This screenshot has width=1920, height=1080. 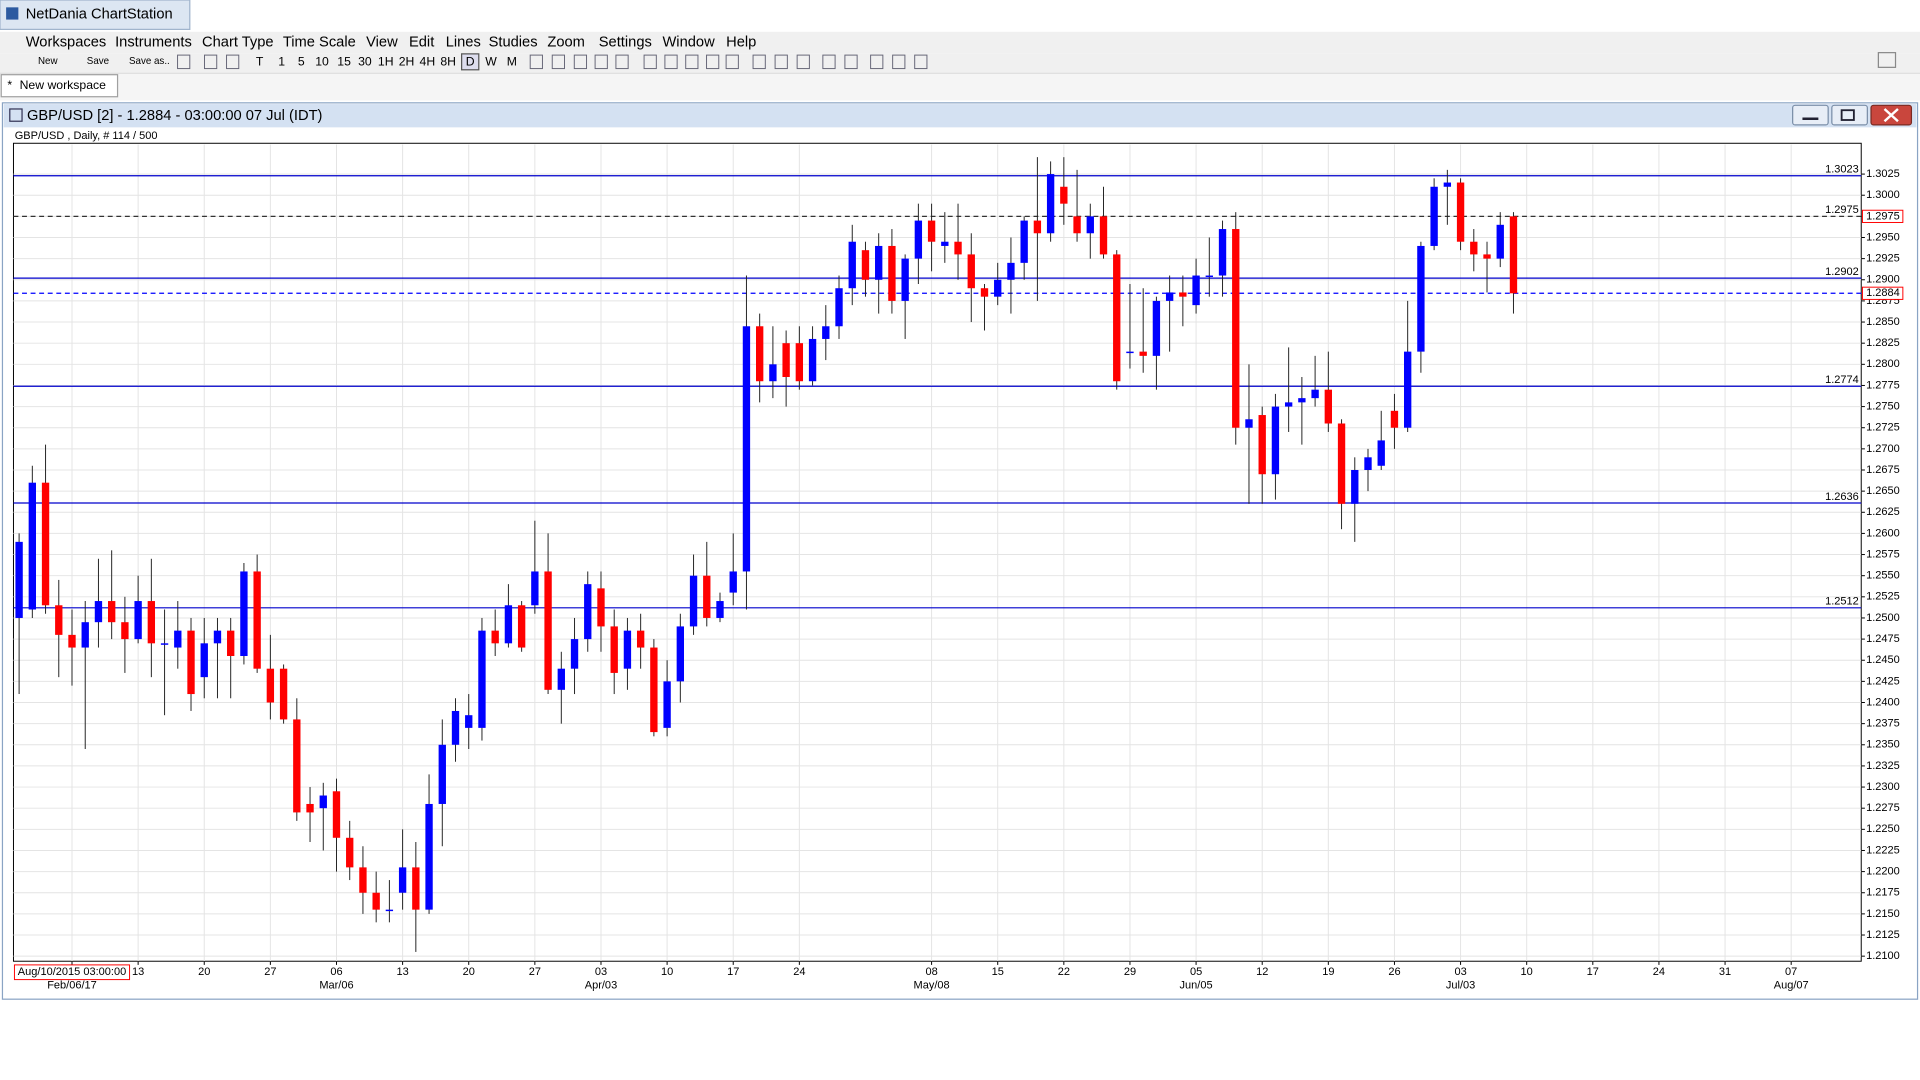 What do you see at coordinates (960, 42) in the screenshot?
I see `menu-bar` at bounding box center [960, 42].